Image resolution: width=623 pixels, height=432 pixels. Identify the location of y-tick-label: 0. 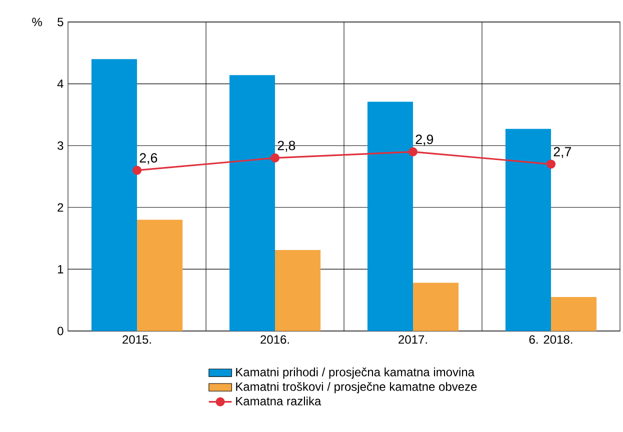
(61, 331).